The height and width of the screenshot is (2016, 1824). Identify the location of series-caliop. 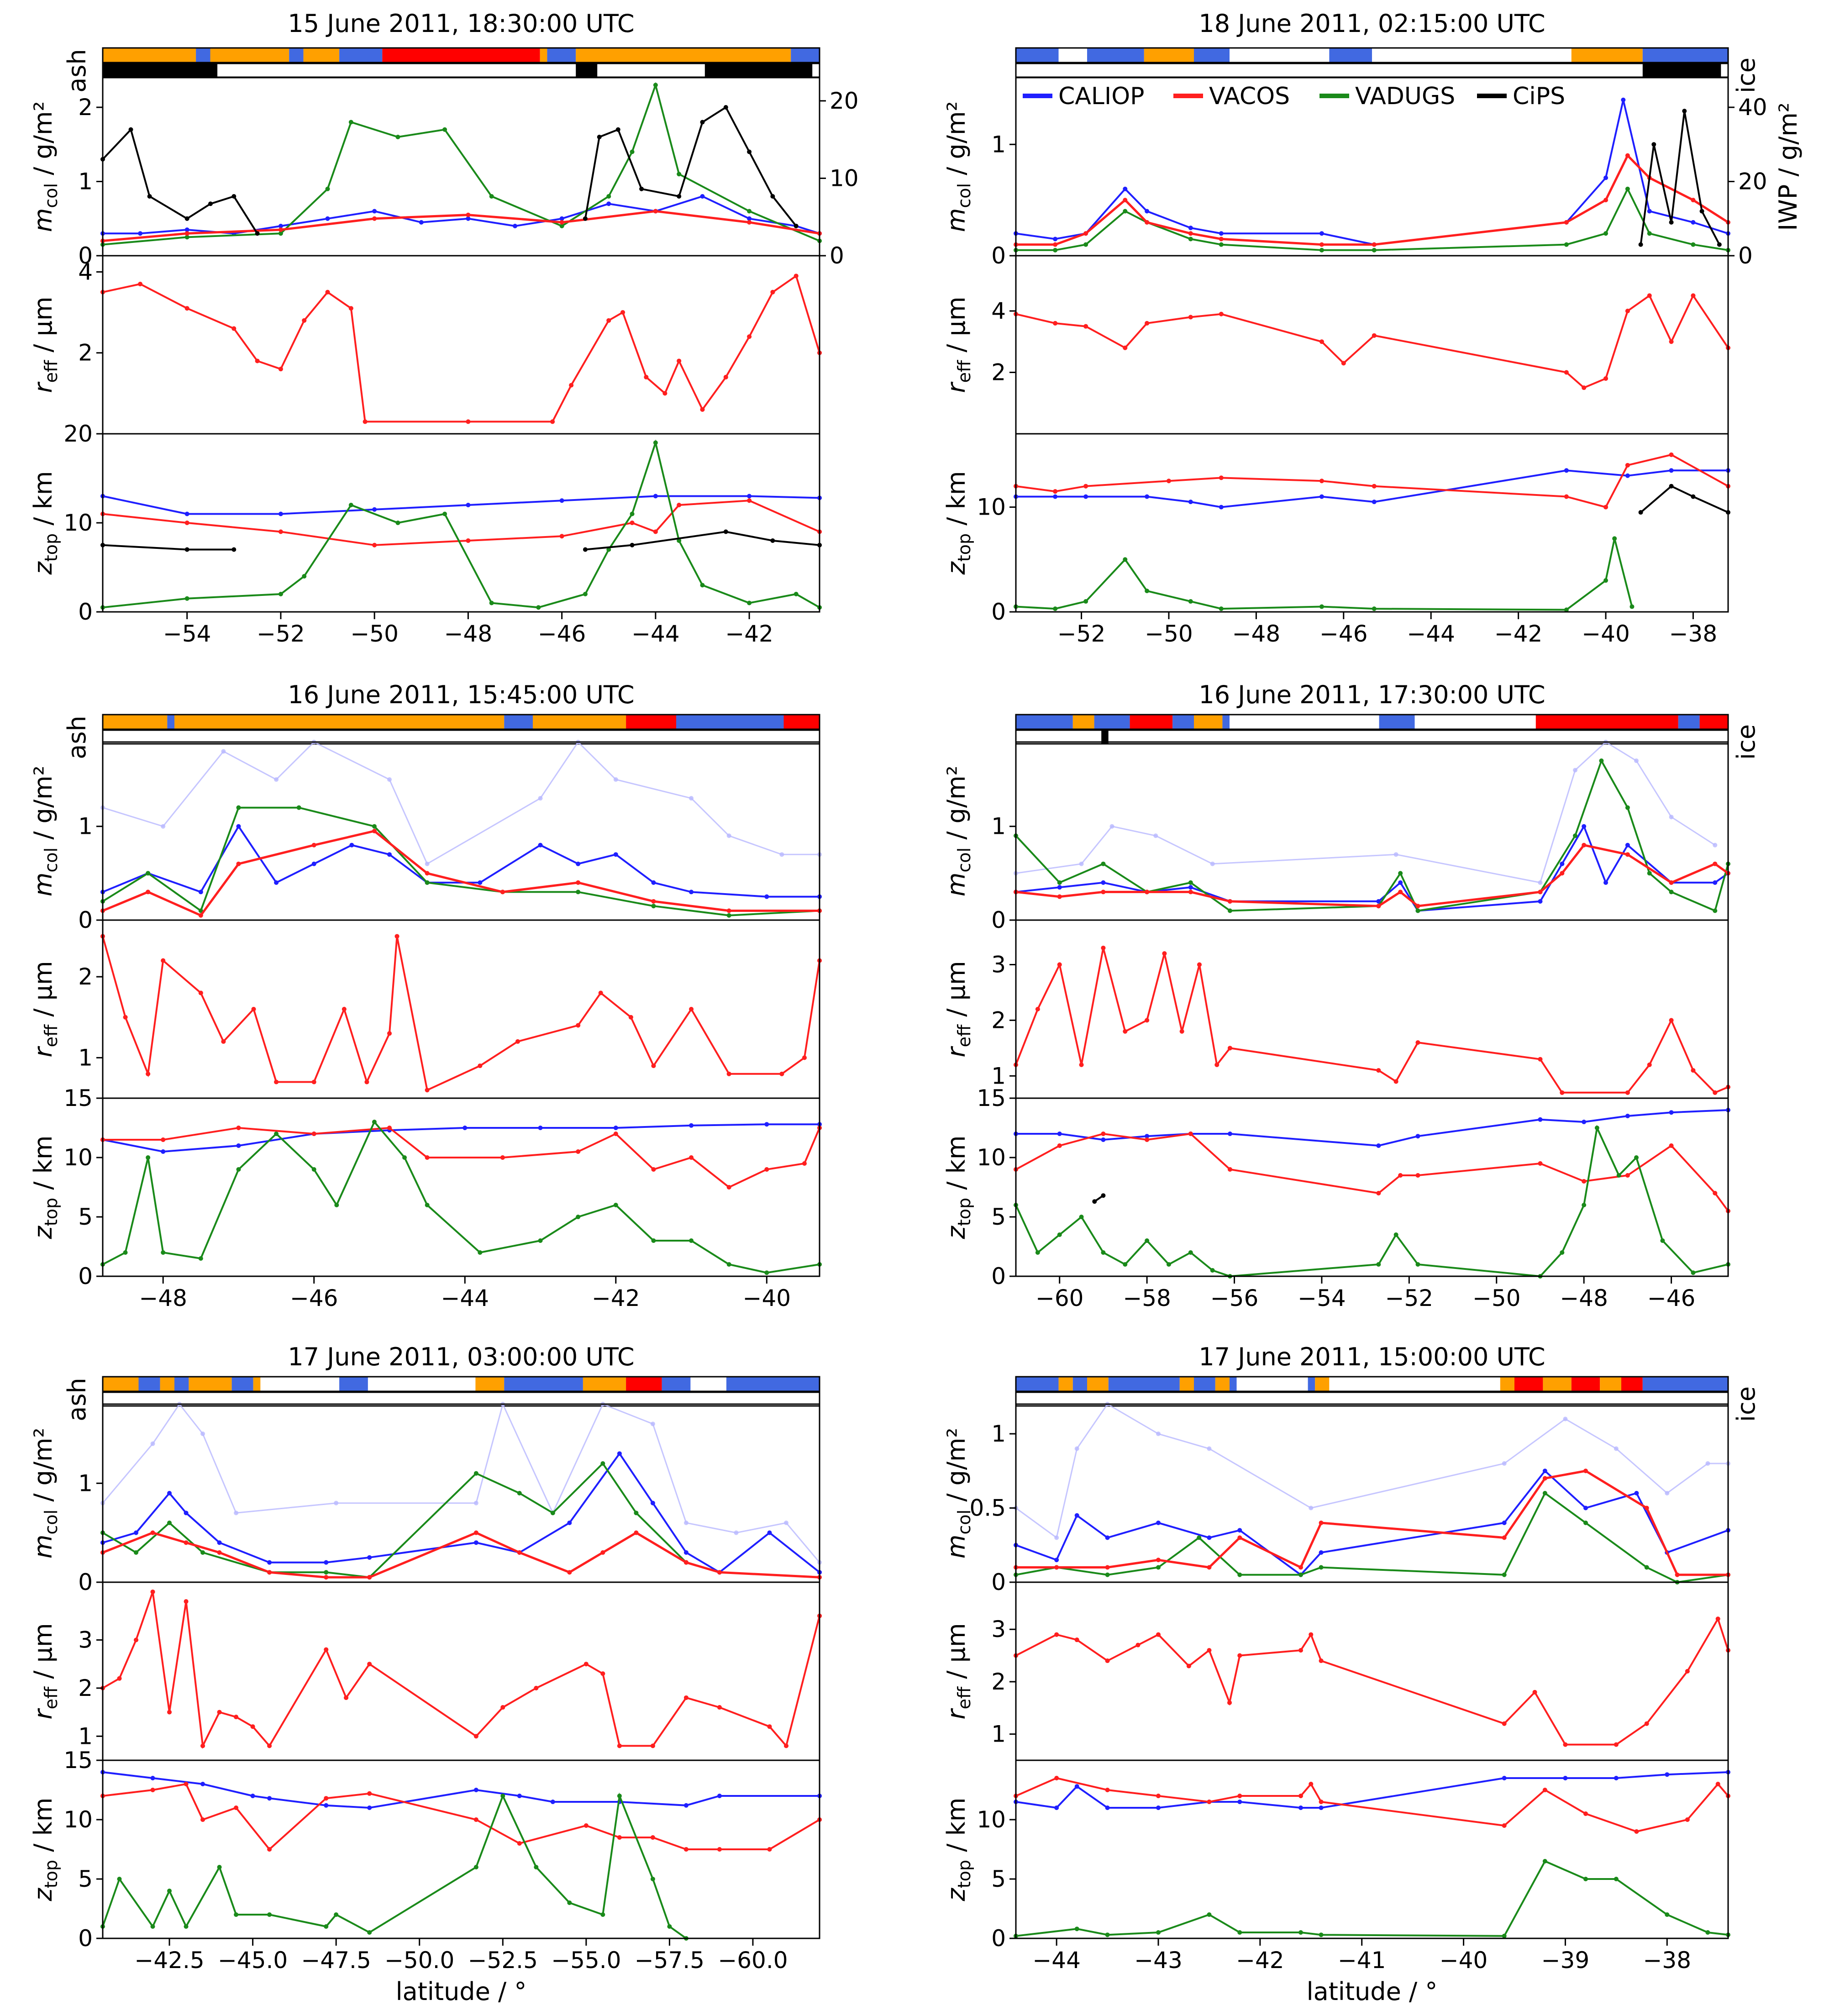
(1372, 1522).